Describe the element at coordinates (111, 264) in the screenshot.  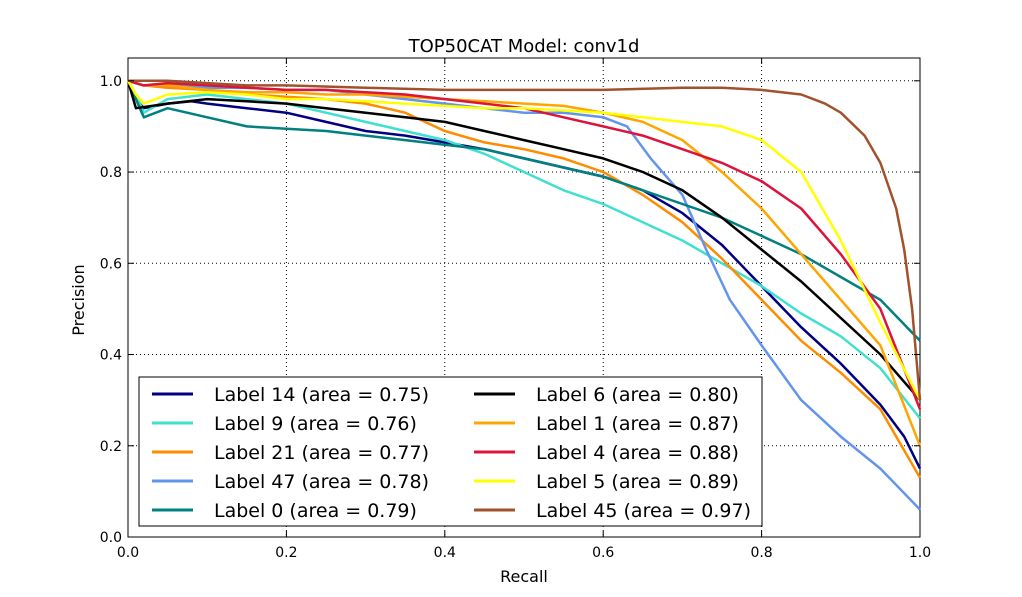
I see `y-tick-label: 0.6` at that location.